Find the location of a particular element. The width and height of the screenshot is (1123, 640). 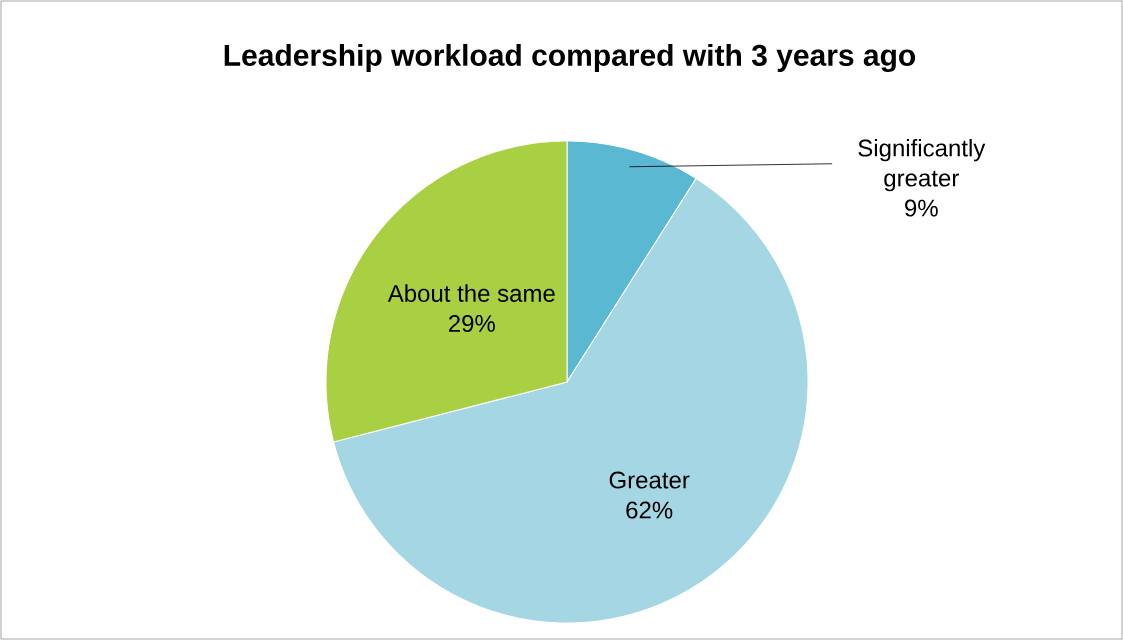

slice-label: About the same is located at coordinates (471, 293).